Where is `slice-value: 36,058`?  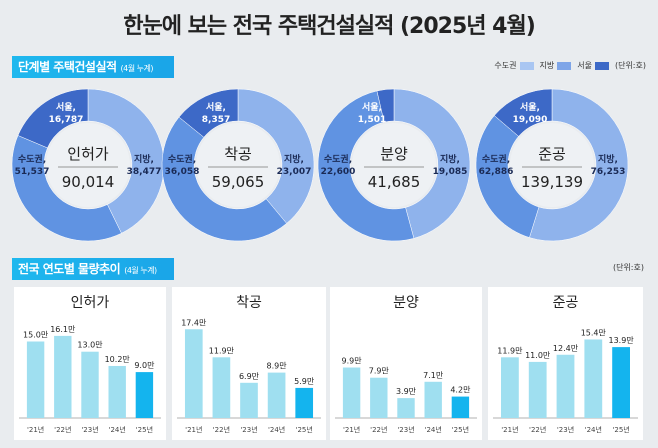 slice-value: 36,058 is located at coordinates (182, 172).